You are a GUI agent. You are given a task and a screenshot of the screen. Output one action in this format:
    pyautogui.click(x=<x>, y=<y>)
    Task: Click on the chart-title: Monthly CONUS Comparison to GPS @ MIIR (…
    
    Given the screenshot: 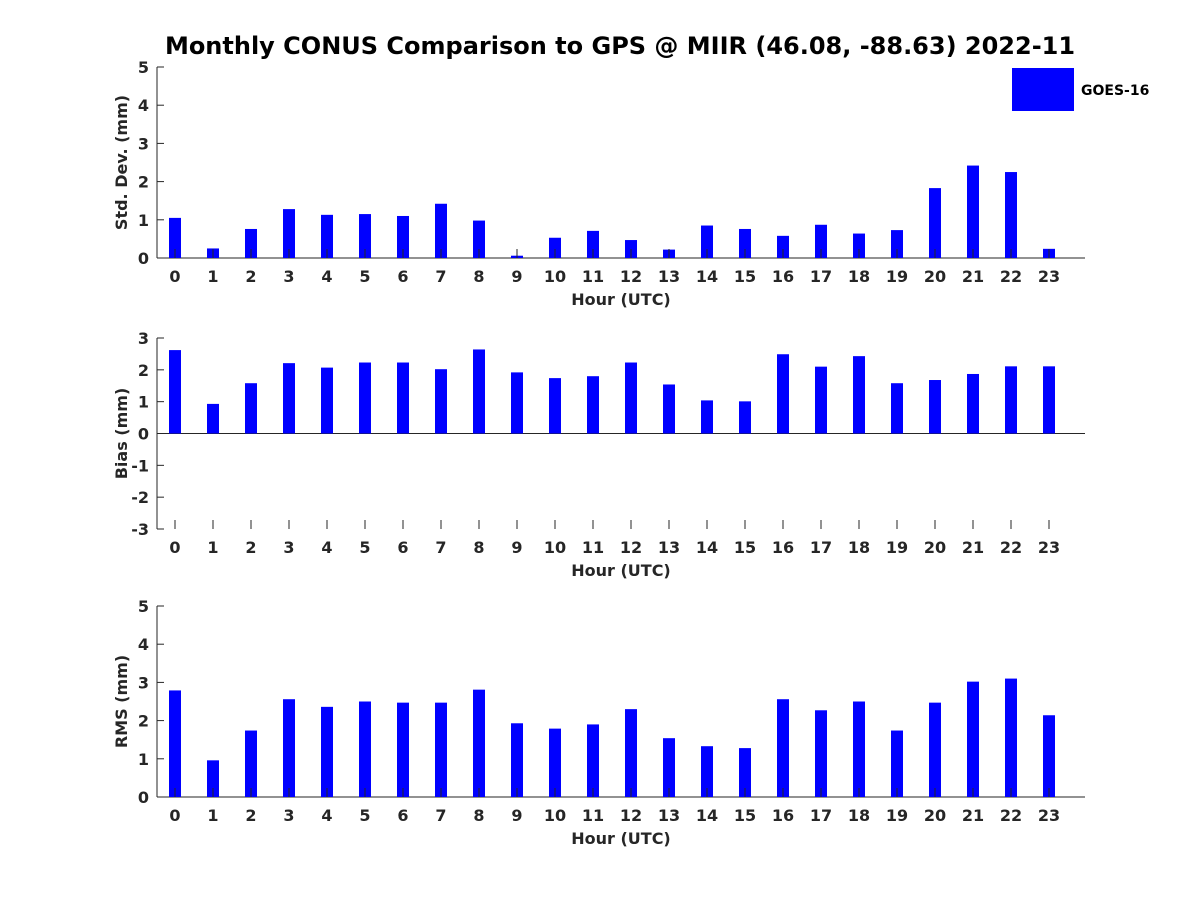 What is the action you would take?
    pyautogui.click(x=620, y=46)
    